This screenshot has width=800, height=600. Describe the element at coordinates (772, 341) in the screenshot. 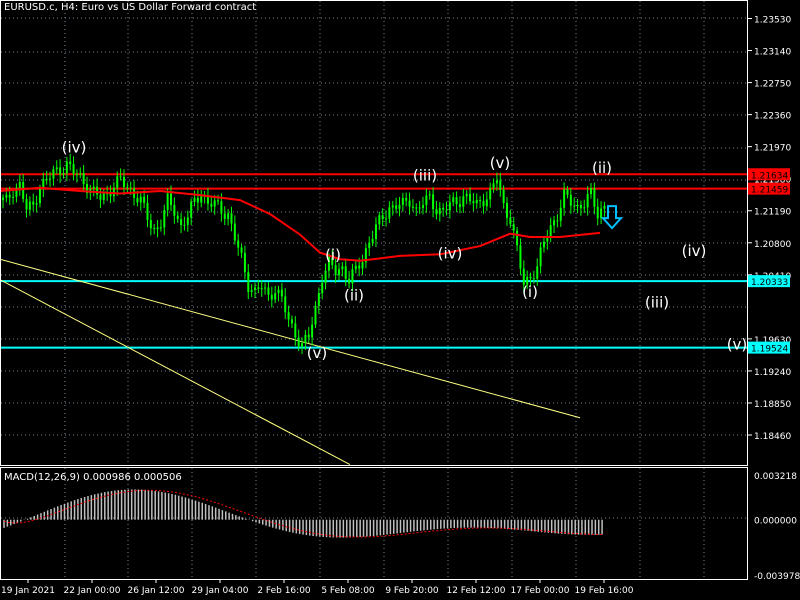

I see `price-tick-label: 1.19630` at that location.